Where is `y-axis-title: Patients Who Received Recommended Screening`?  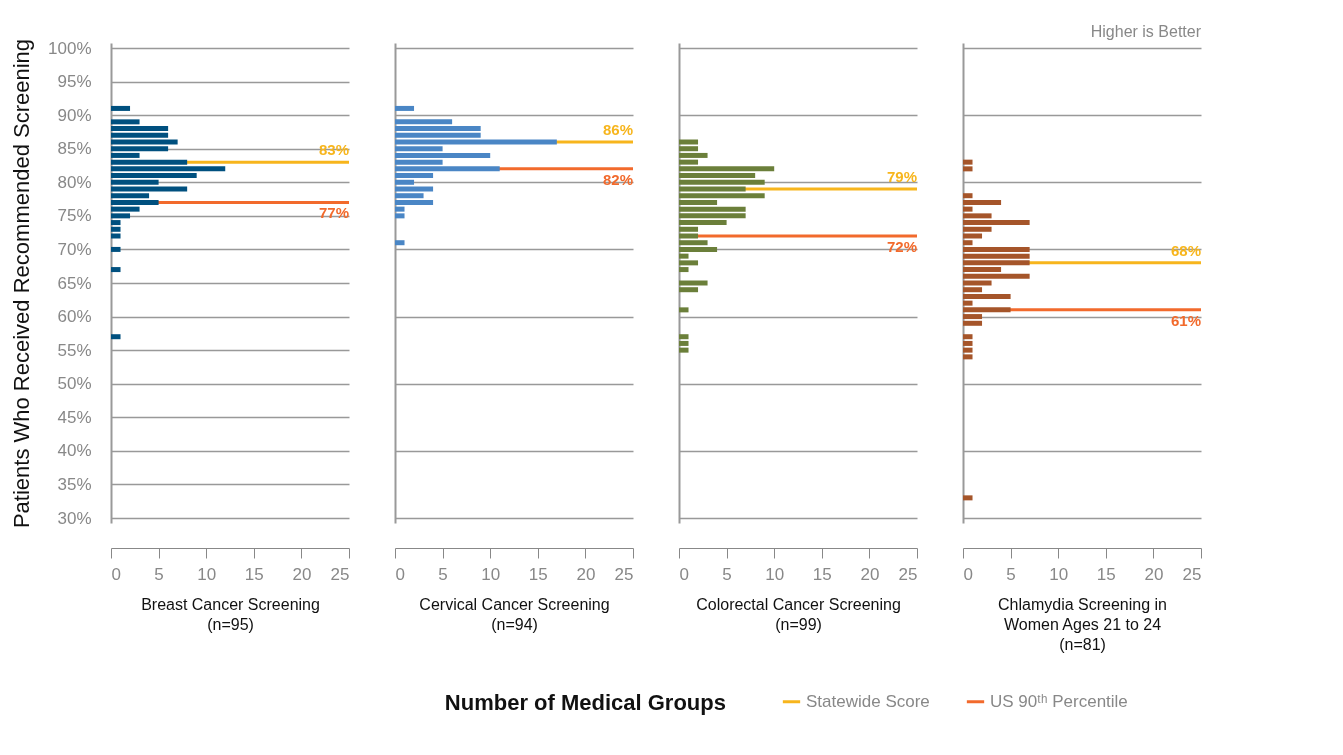
y-axis-title: Patients Who Received Recommended Screening is located at coordinates (22, 283).